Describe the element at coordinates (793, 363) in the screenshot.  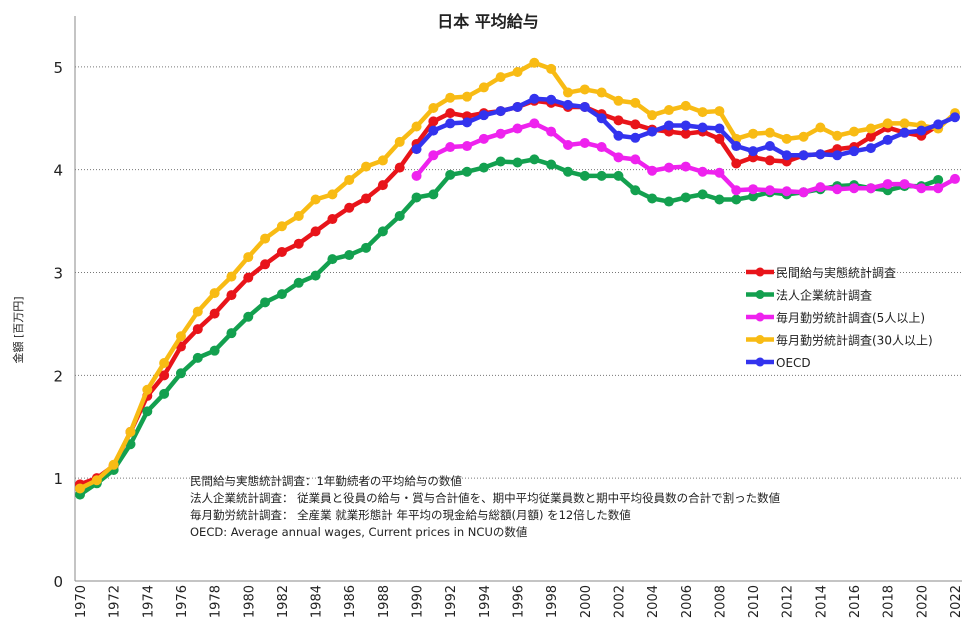
I see `legend-label: OECD` at that location.